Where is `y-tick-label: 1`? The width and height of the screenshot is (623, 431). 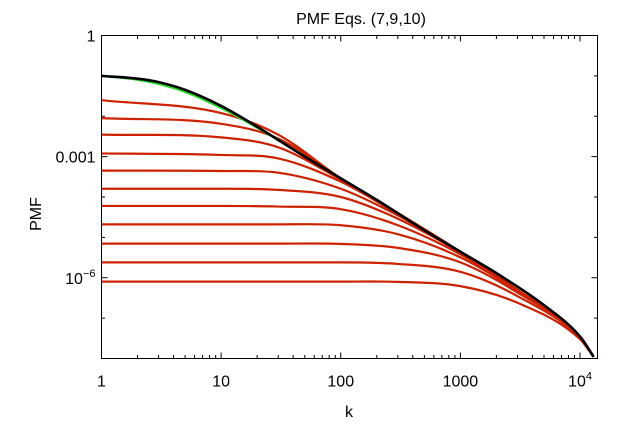
y-tick-label: 1 is located at coordinates (91, 37).